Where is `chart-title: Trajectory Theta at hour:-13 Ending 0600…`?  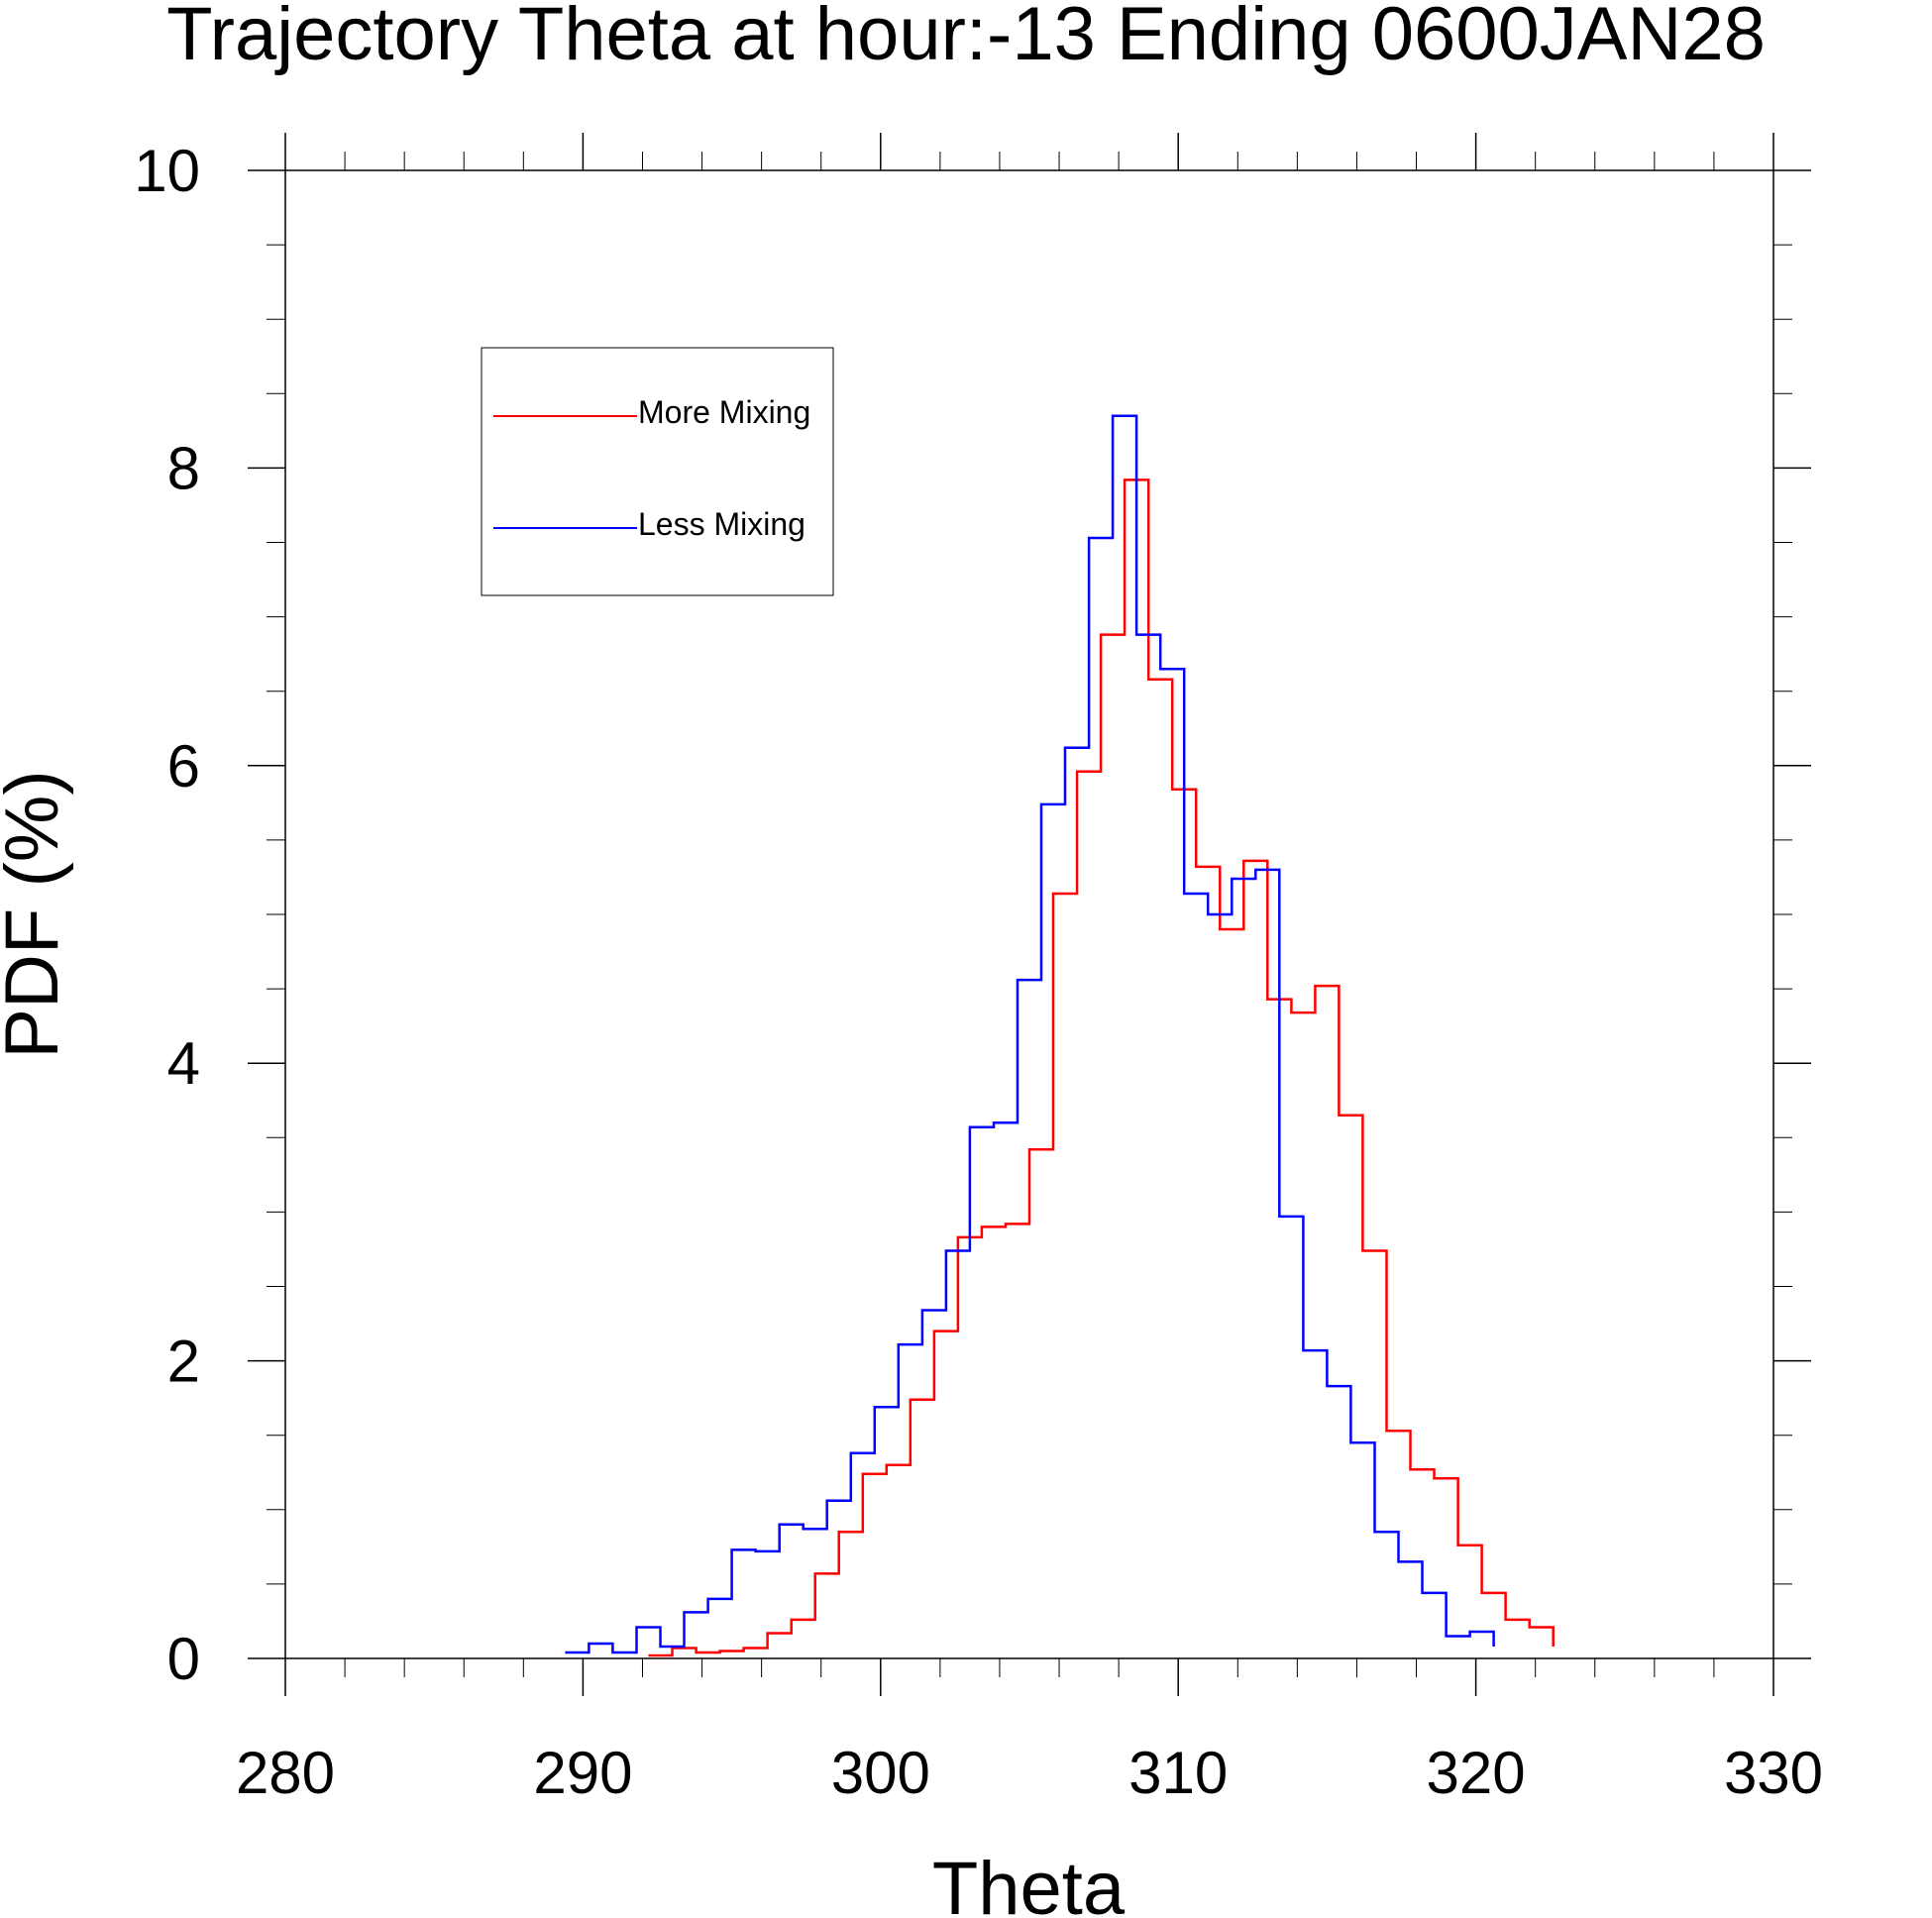 chart-title: Trajectory Theta at hour:-13 Ending 0600… is located at coordinates (966, 38).